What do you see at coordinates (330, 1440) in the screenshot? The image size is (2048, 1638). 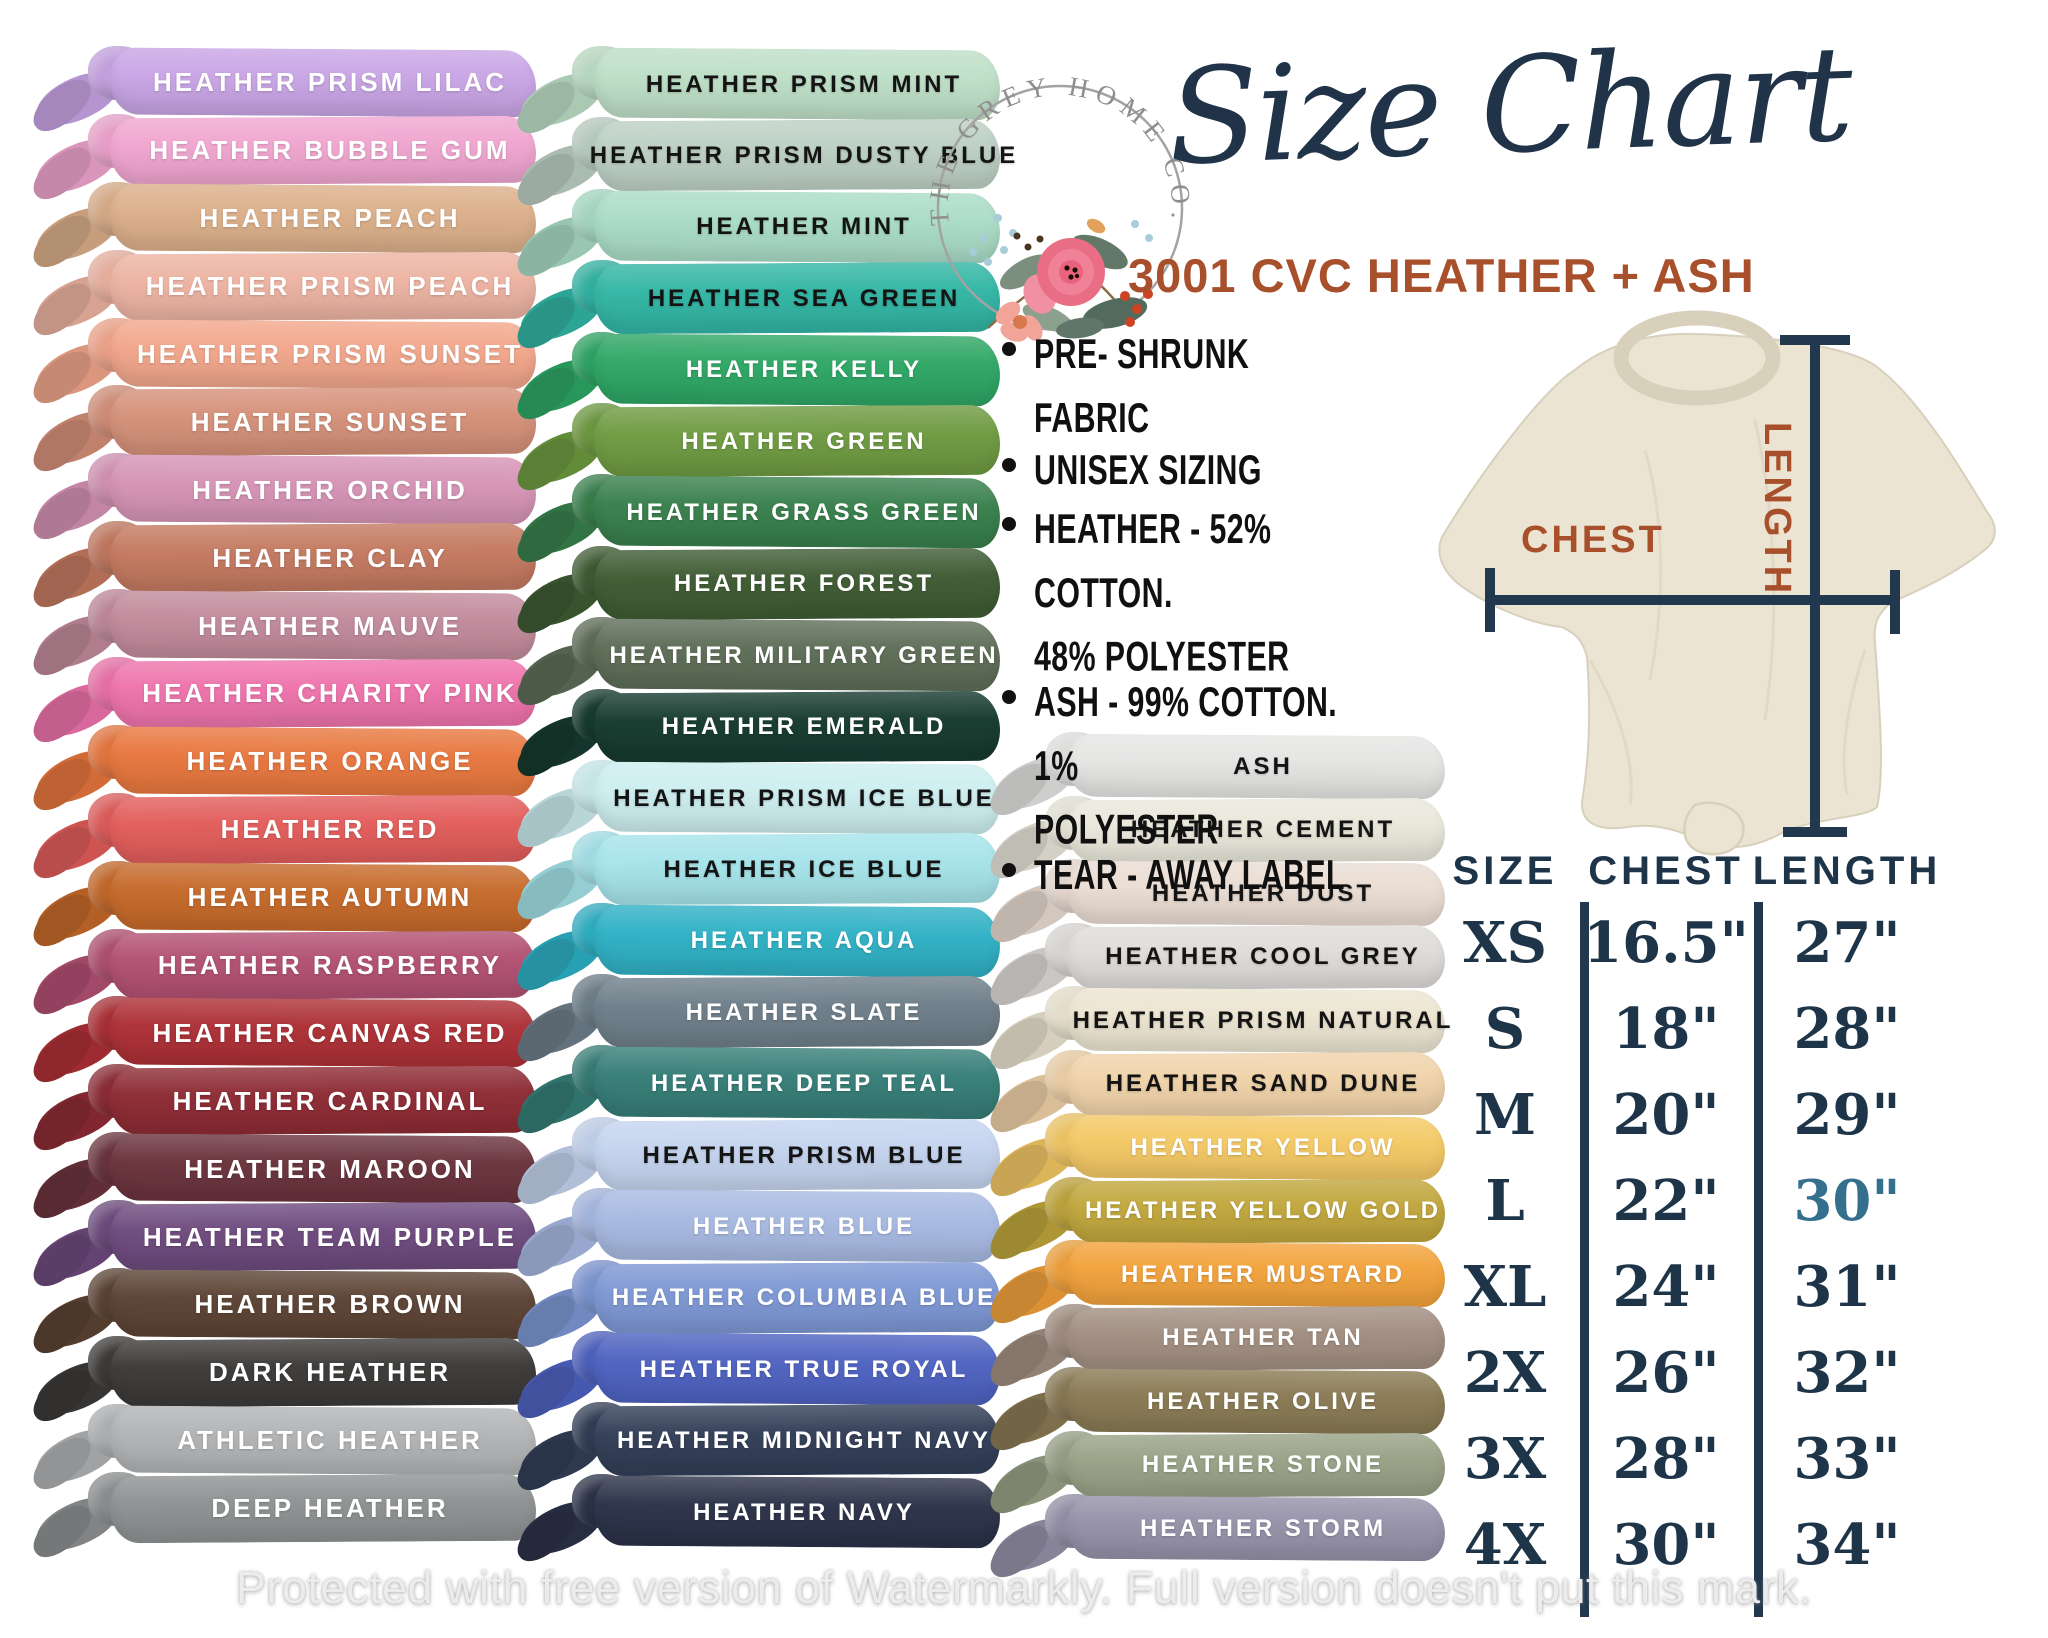 I see `swatch-label: ATHLETIC HEATHER` at bounding box center [330, 1440].